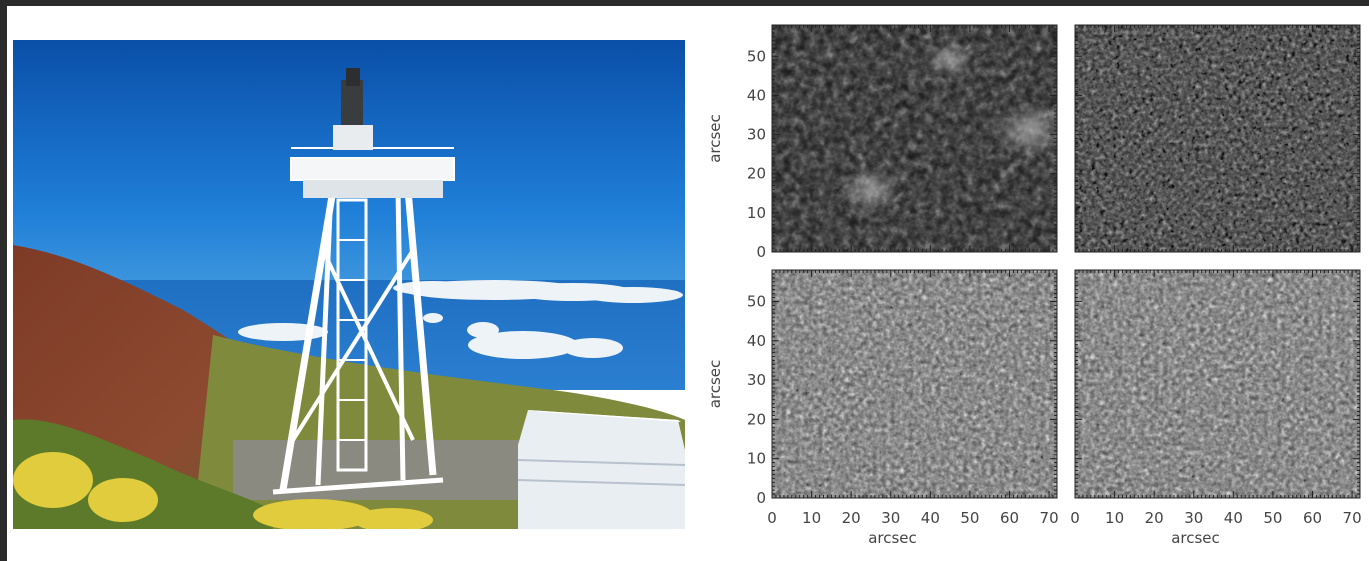 Image resolution: width=1369 pixels, height=561 pixels. I want to click on telescope-instrument, so click(353, 109).